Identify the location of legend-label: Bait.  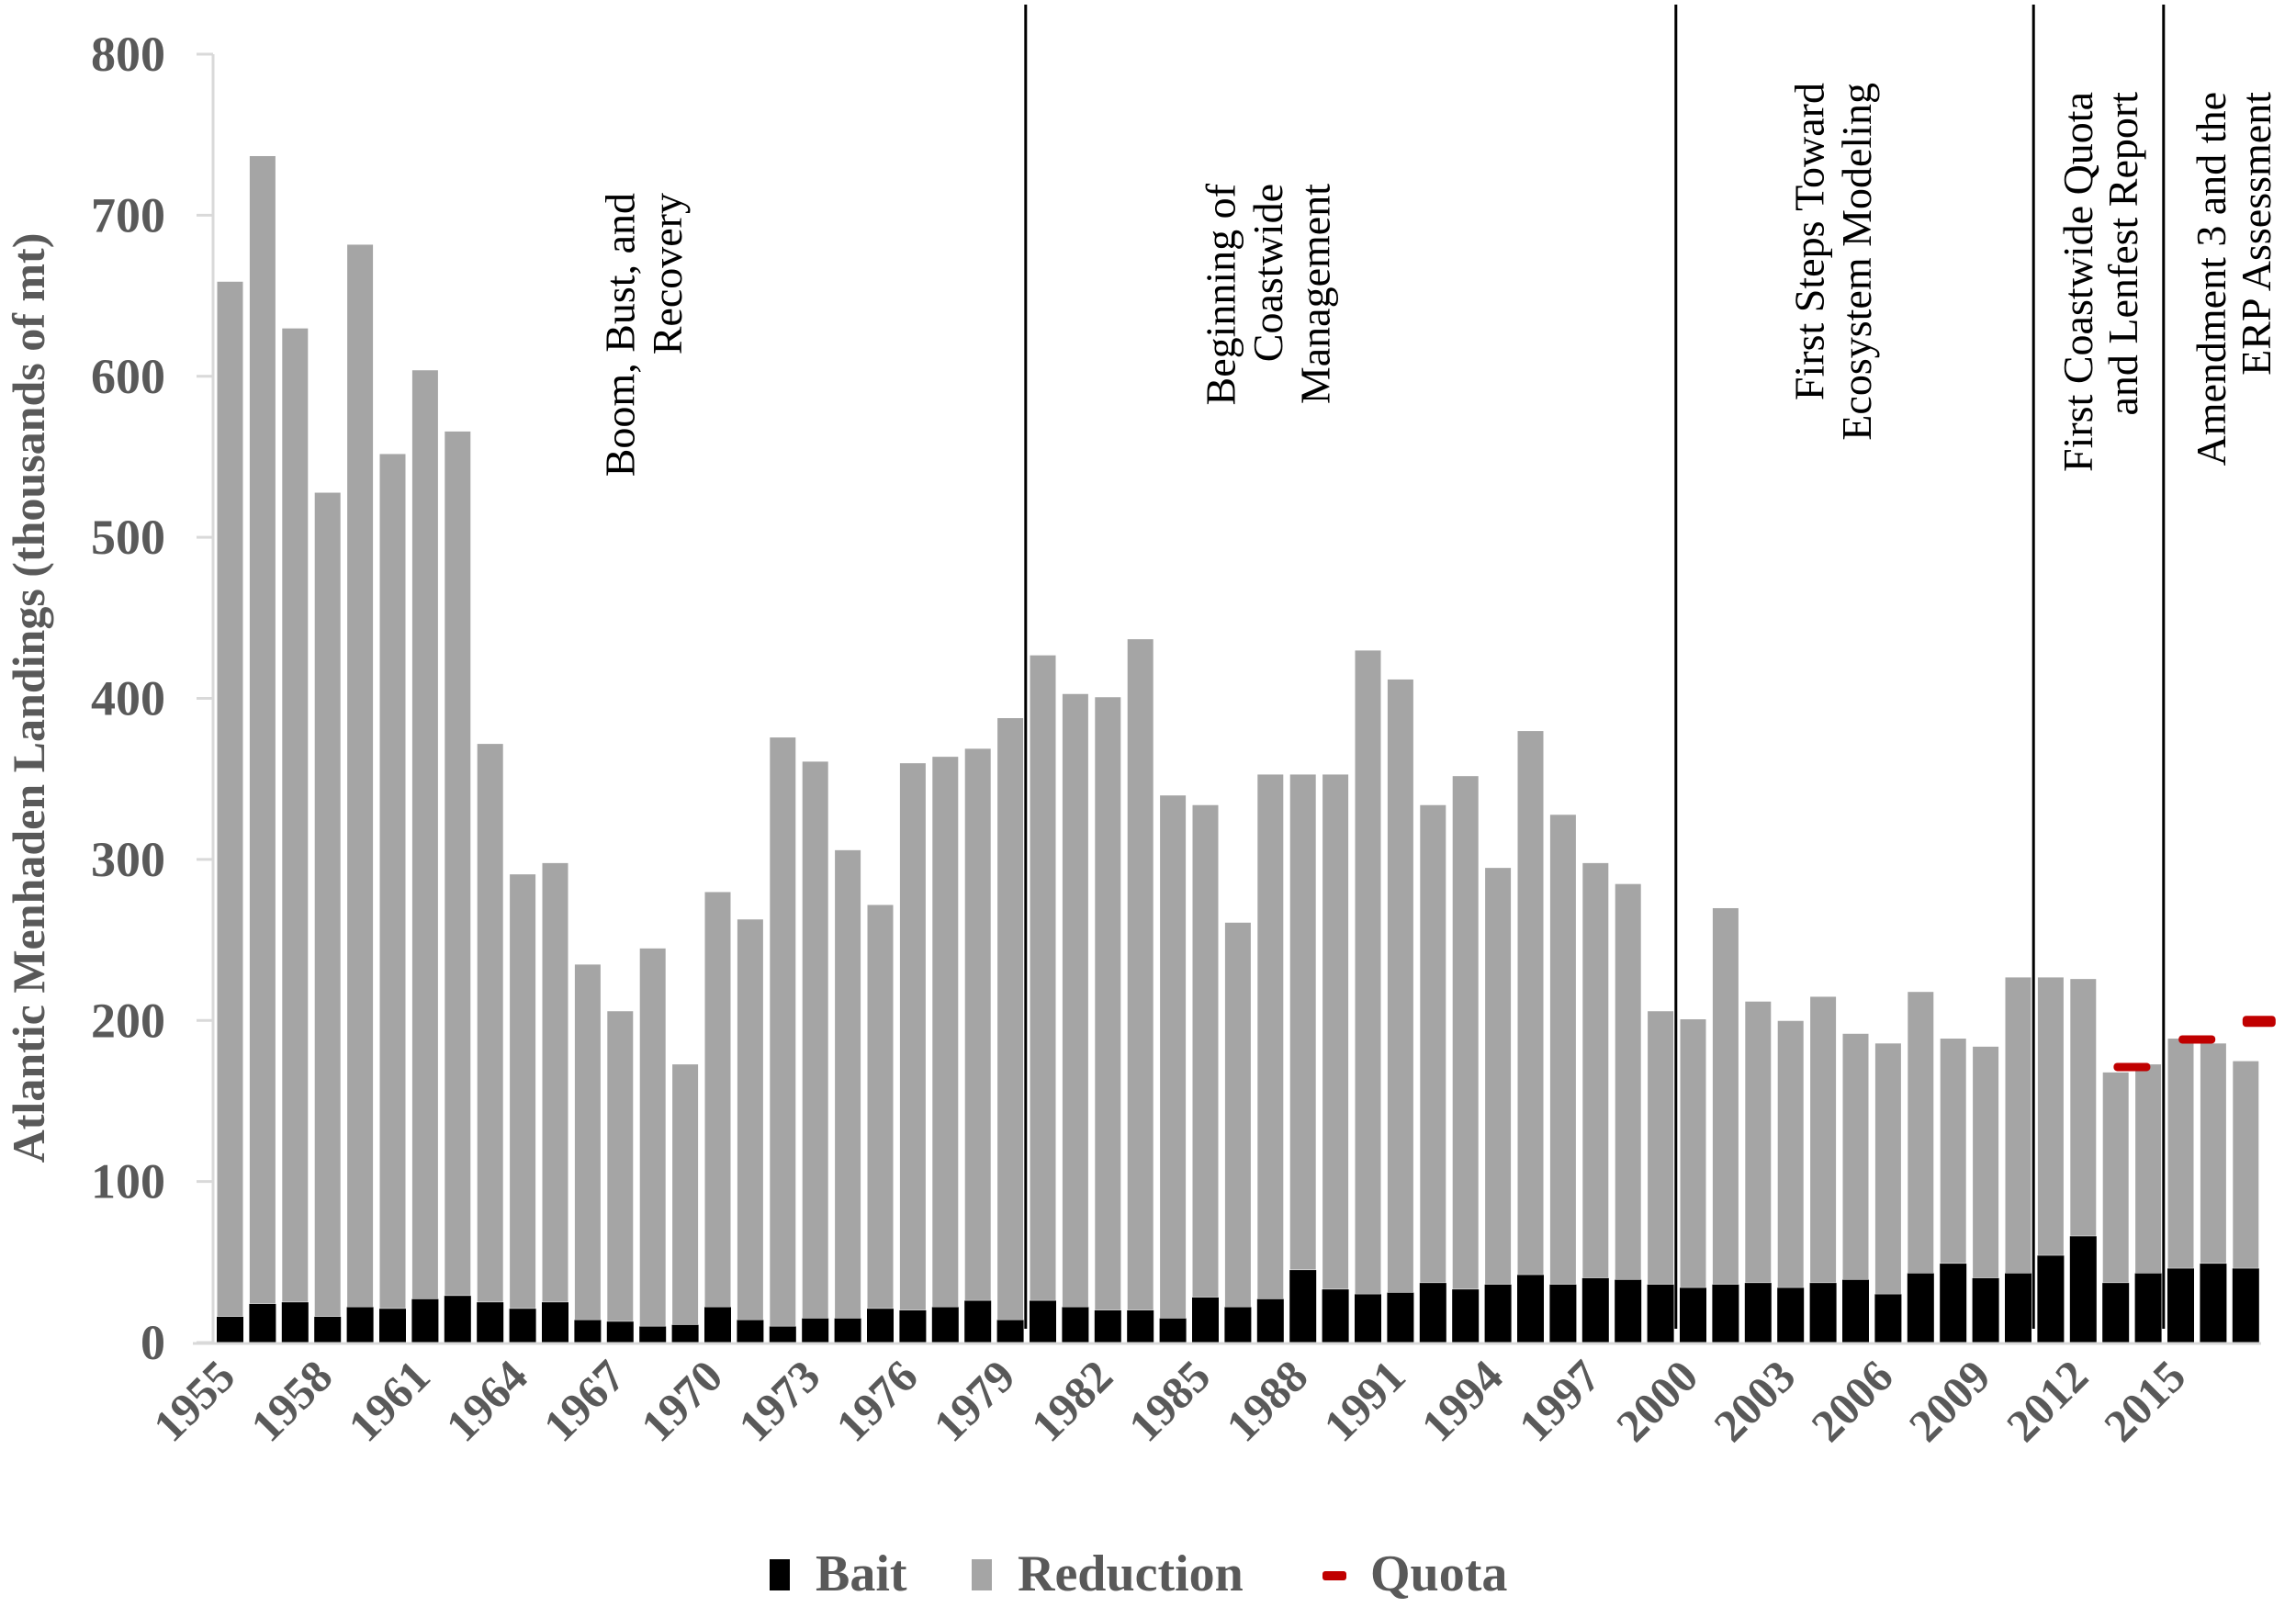
(861, 1573).